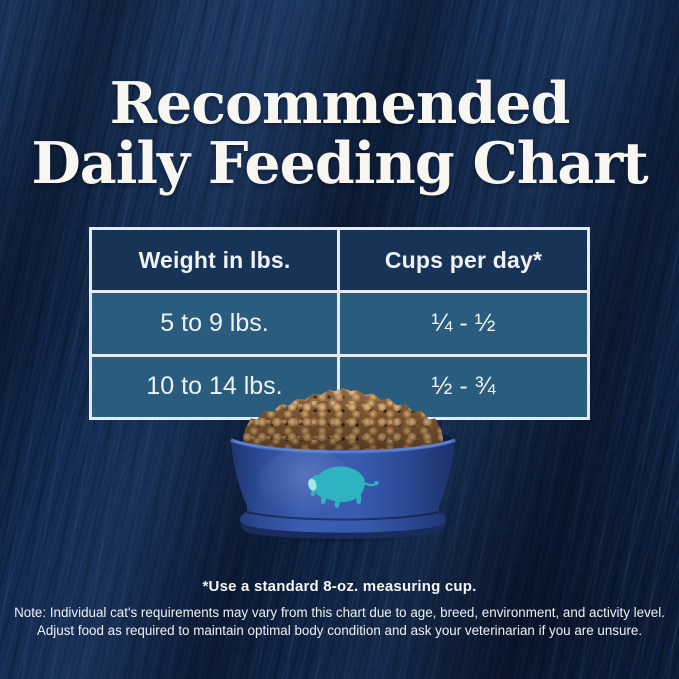 The height and width of the screenshot is (679, 679). I want to click on cell-cups-row-2: ½ - ¾, so click(463, 386).